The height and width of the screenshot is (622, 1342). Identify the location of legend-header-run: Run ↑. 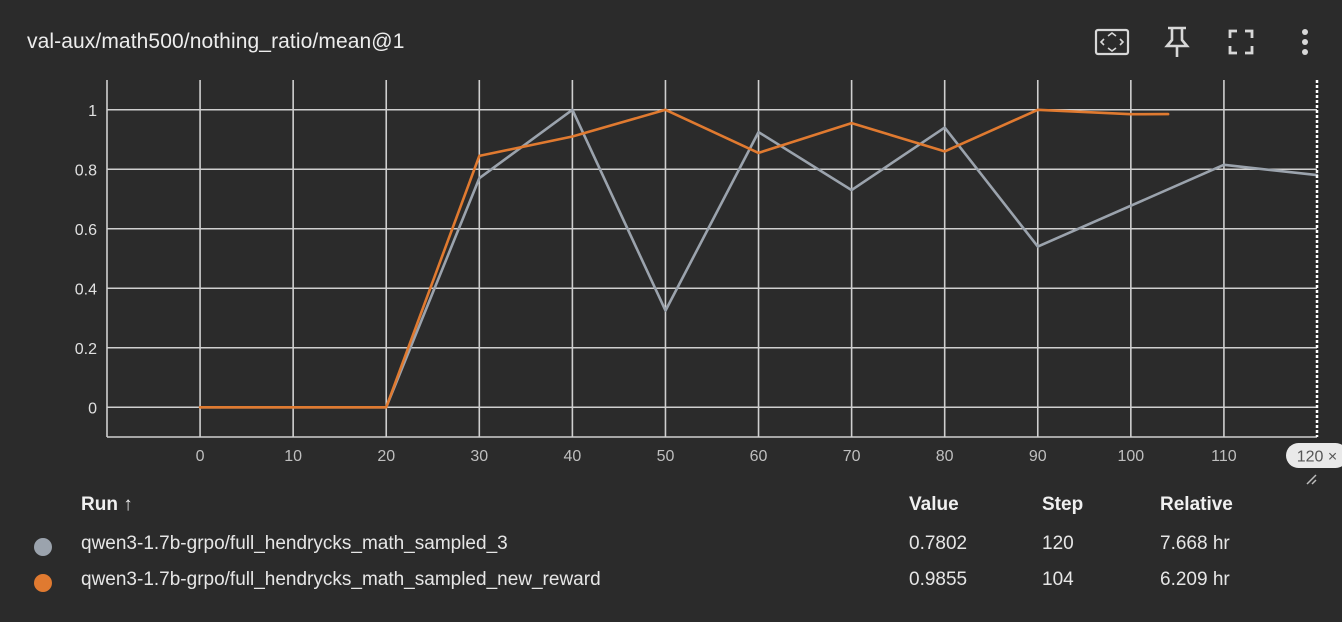
(107, 504).